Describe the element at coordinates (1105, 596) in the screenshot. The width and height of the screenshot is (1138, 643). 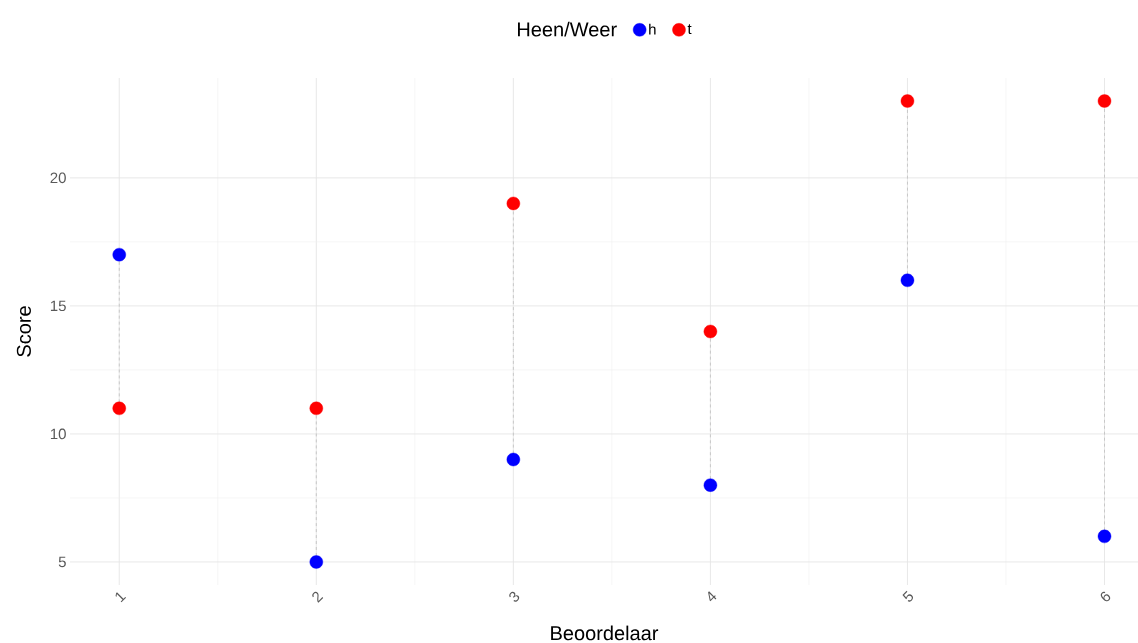
I see `x-tick-label: 6` at that location.